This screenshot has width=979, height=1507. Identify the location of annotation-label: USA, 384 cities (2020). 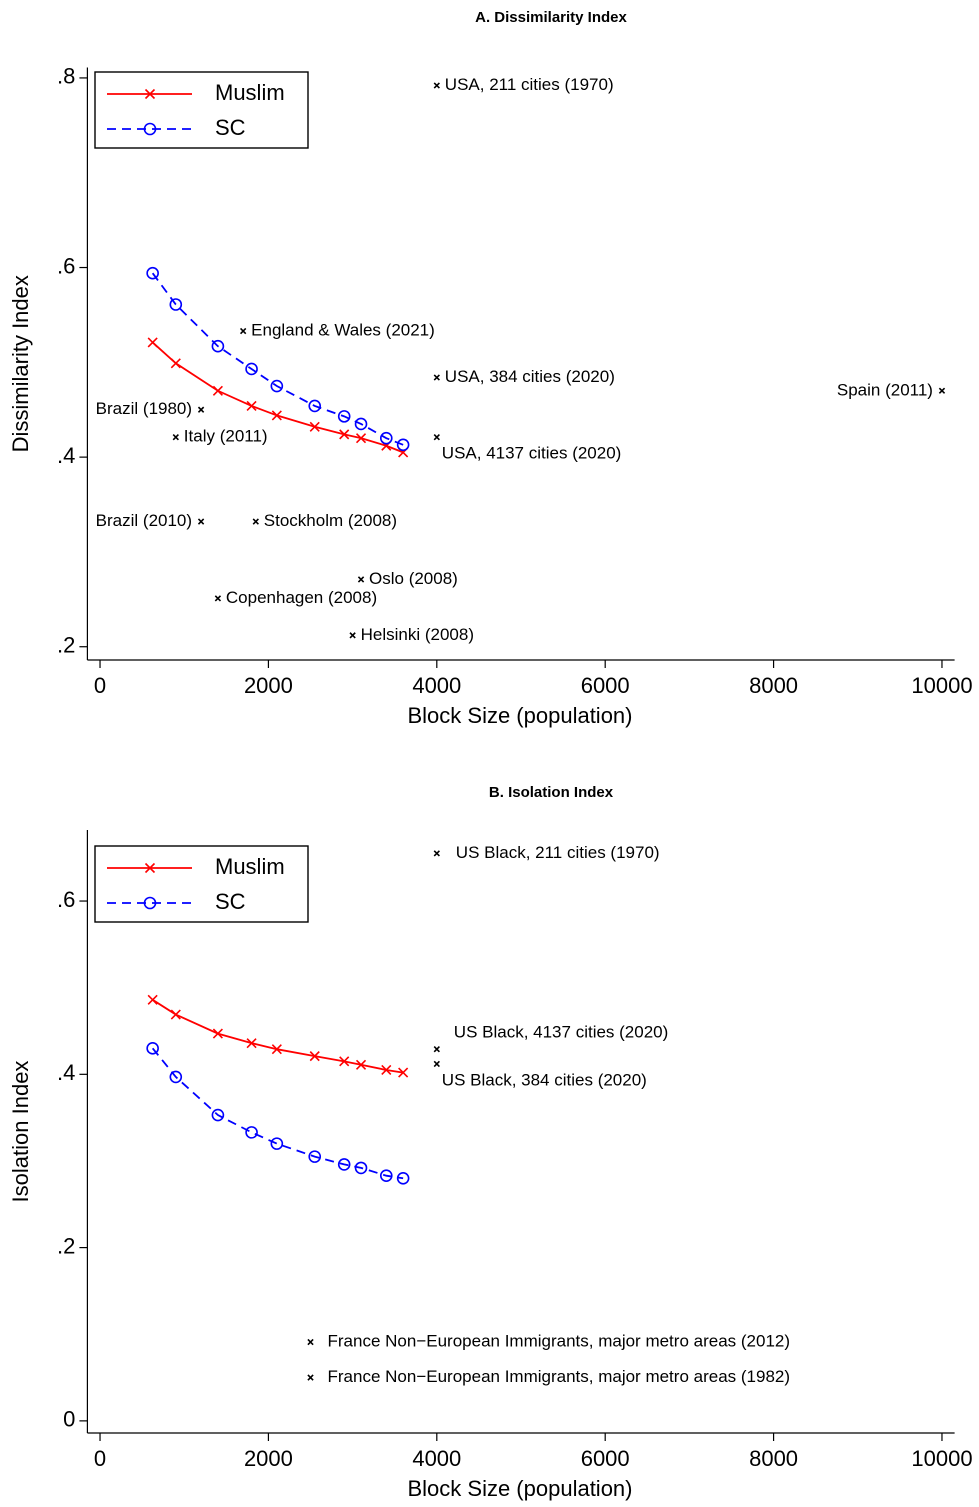
(530, 376).